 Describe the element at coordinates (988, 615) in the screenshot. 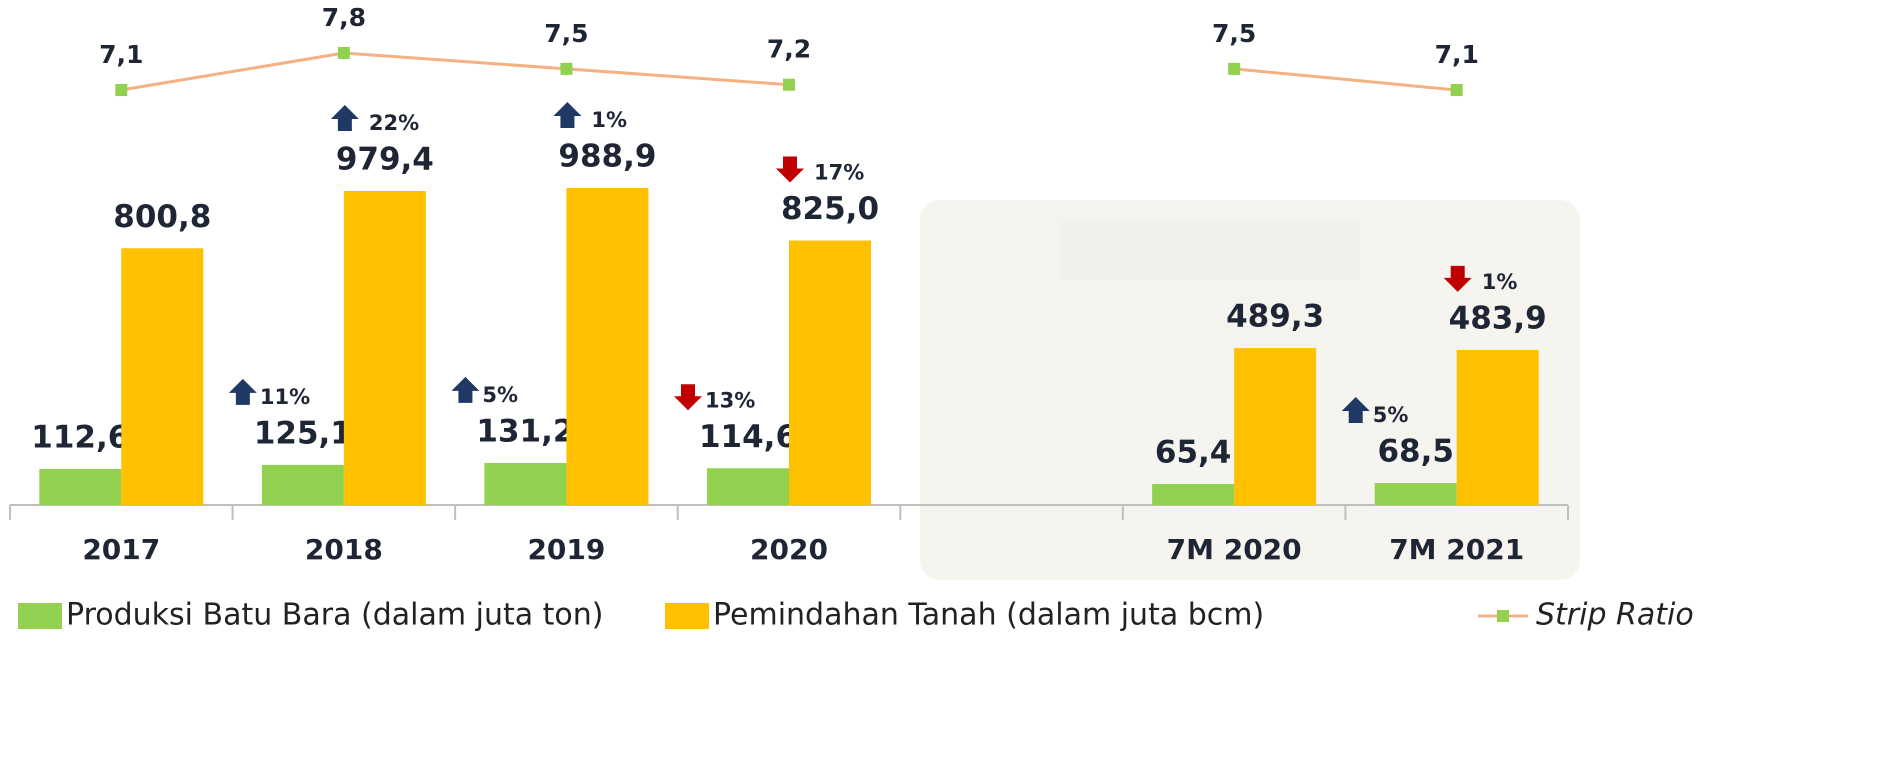

I see `legend-label: Pemindahan Tanah (dalam juta bcm)` at that location.